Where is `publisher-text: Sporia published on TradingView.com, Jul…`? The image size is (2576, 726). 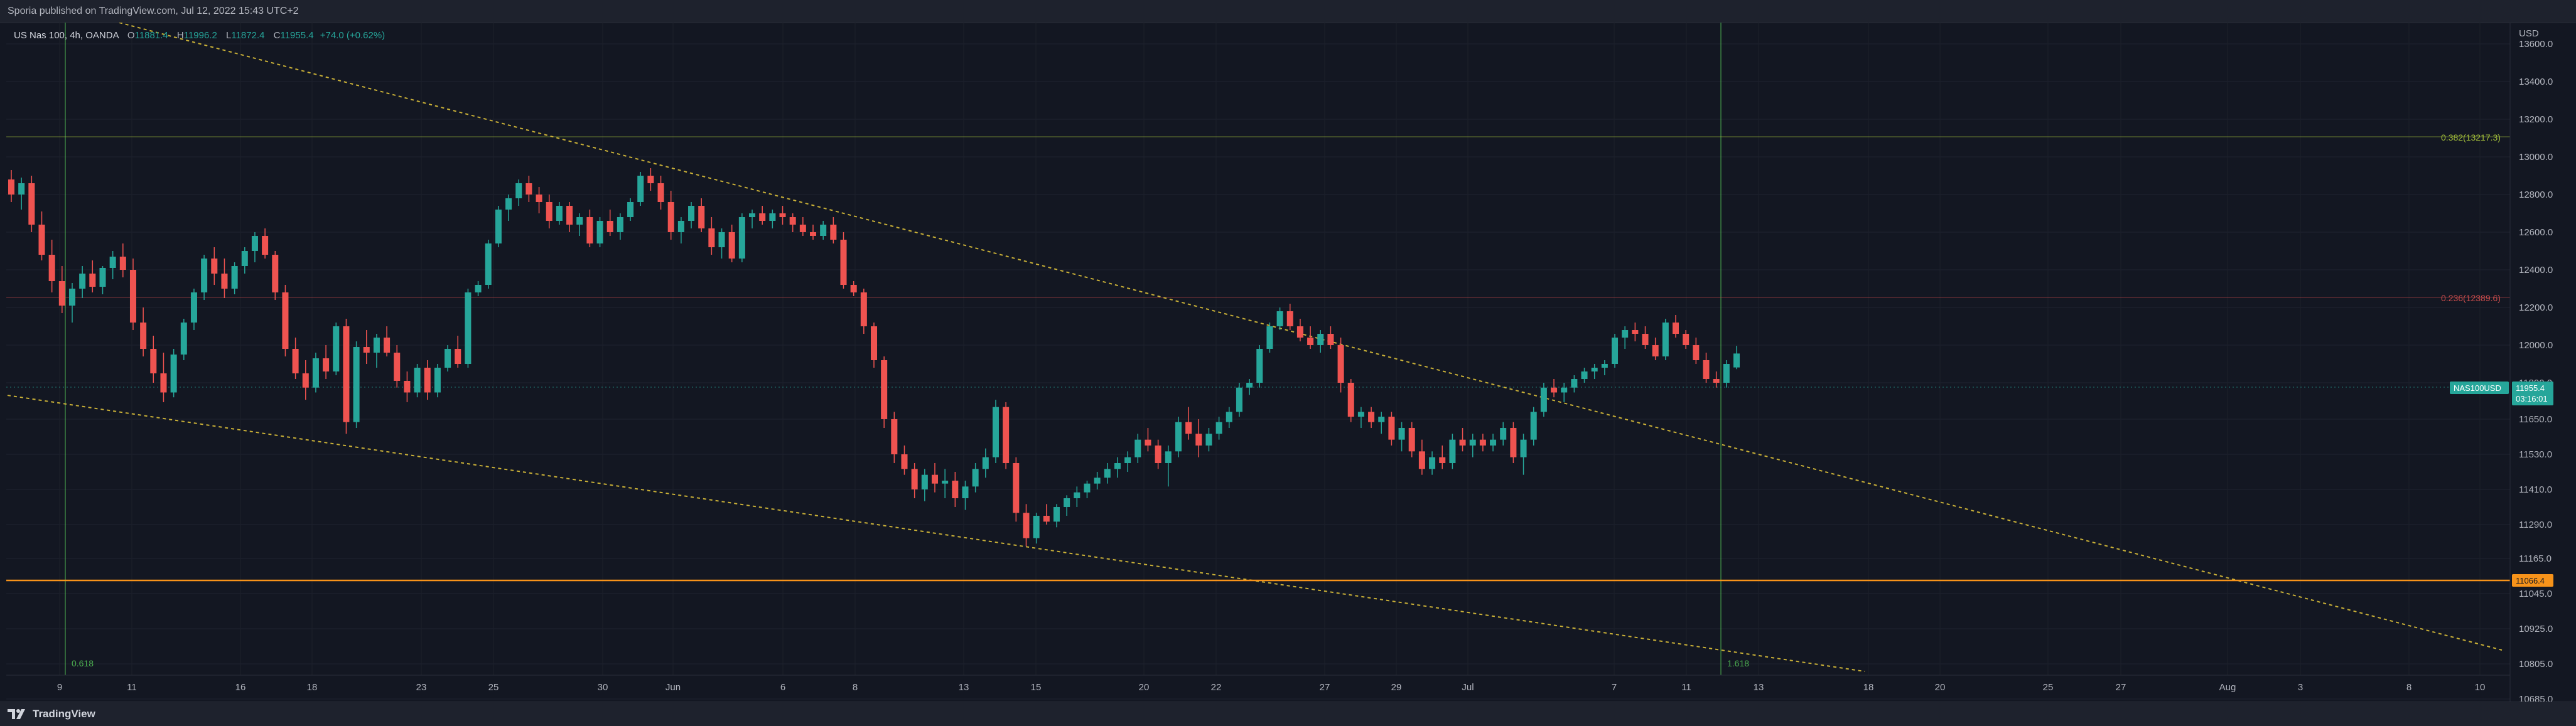
publisher-text: Sporia published on TradingView.com, Jul… is located at coordinates (153, 11).